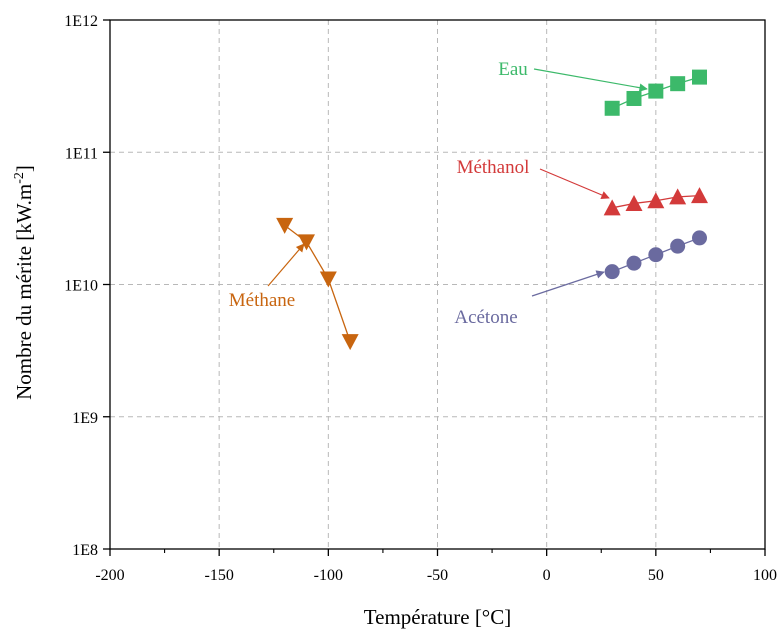 The height and width of the screenshot is (633, 783). I want to click on x-tick-label: -100, so click(328, 575).